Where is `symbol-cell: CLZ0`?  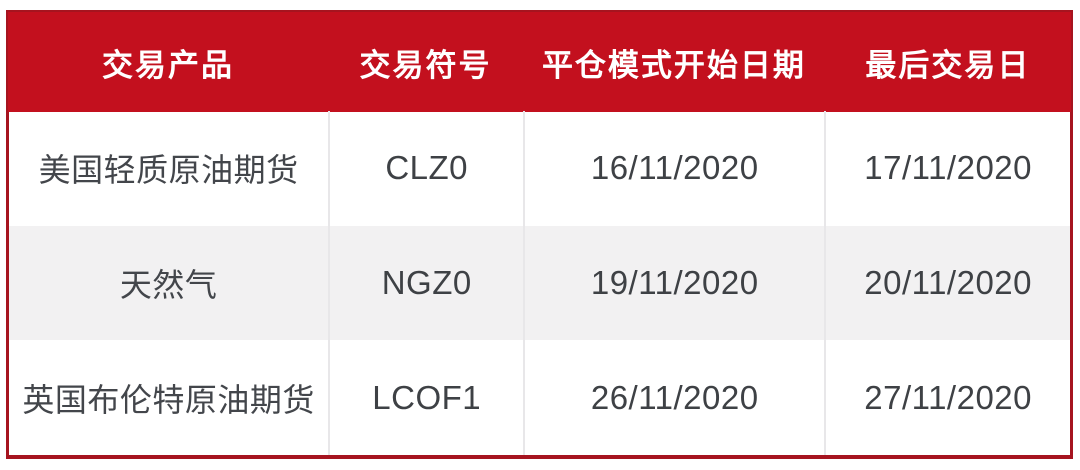 symbol-cell: CLZ0 is located at coordinates (425, 168).